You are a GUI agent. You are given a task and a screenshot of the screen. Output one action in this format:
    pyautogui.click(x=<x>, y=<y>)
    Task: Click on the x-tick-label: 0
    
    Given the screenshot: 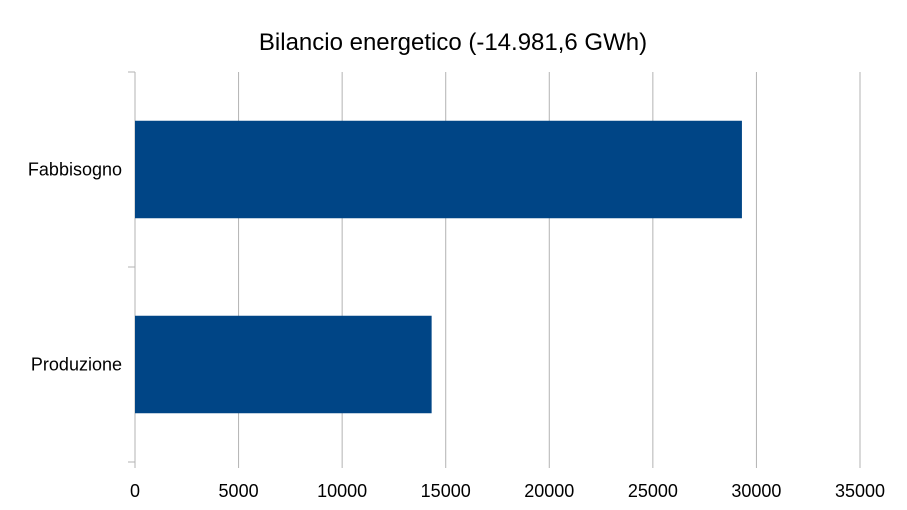 What is the action you would take?
    pyautogui.click(x=135, y=491)
    